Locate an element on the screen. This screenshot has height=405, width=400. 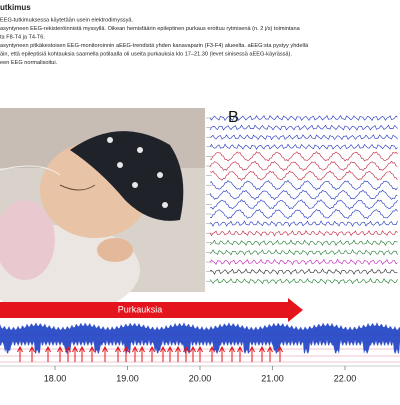
banner-text: Purkauksia is located at coordinates (140, 309).